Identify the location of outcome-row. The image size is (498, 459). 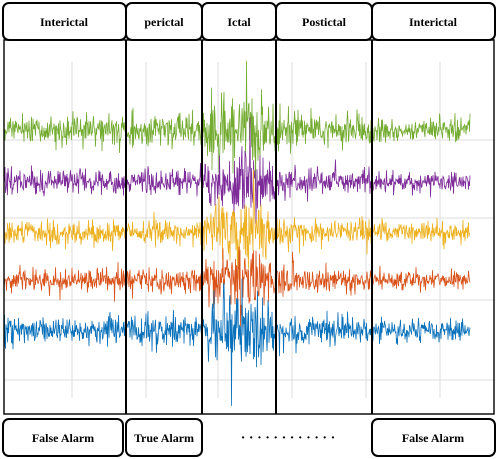
(249, 437).